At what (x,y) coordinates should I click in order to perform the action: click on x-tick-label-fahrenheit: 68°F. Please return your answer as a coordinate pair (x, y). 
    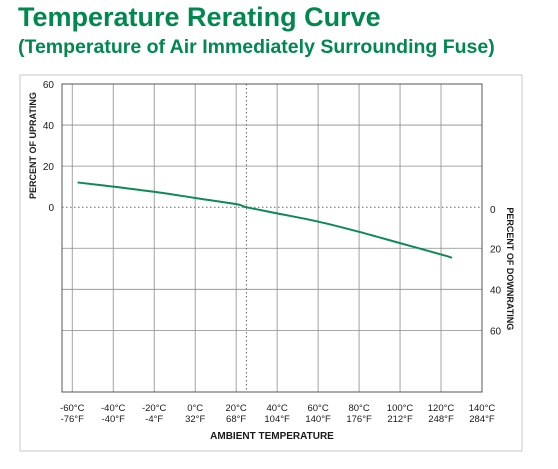
    Looking at the image, I should click on (236, 419).